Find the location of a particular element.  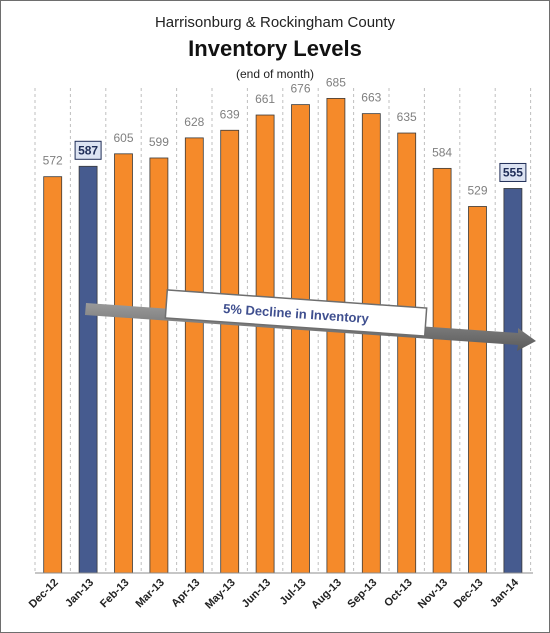

value-label: 599 is located at coordinates (159, 142).